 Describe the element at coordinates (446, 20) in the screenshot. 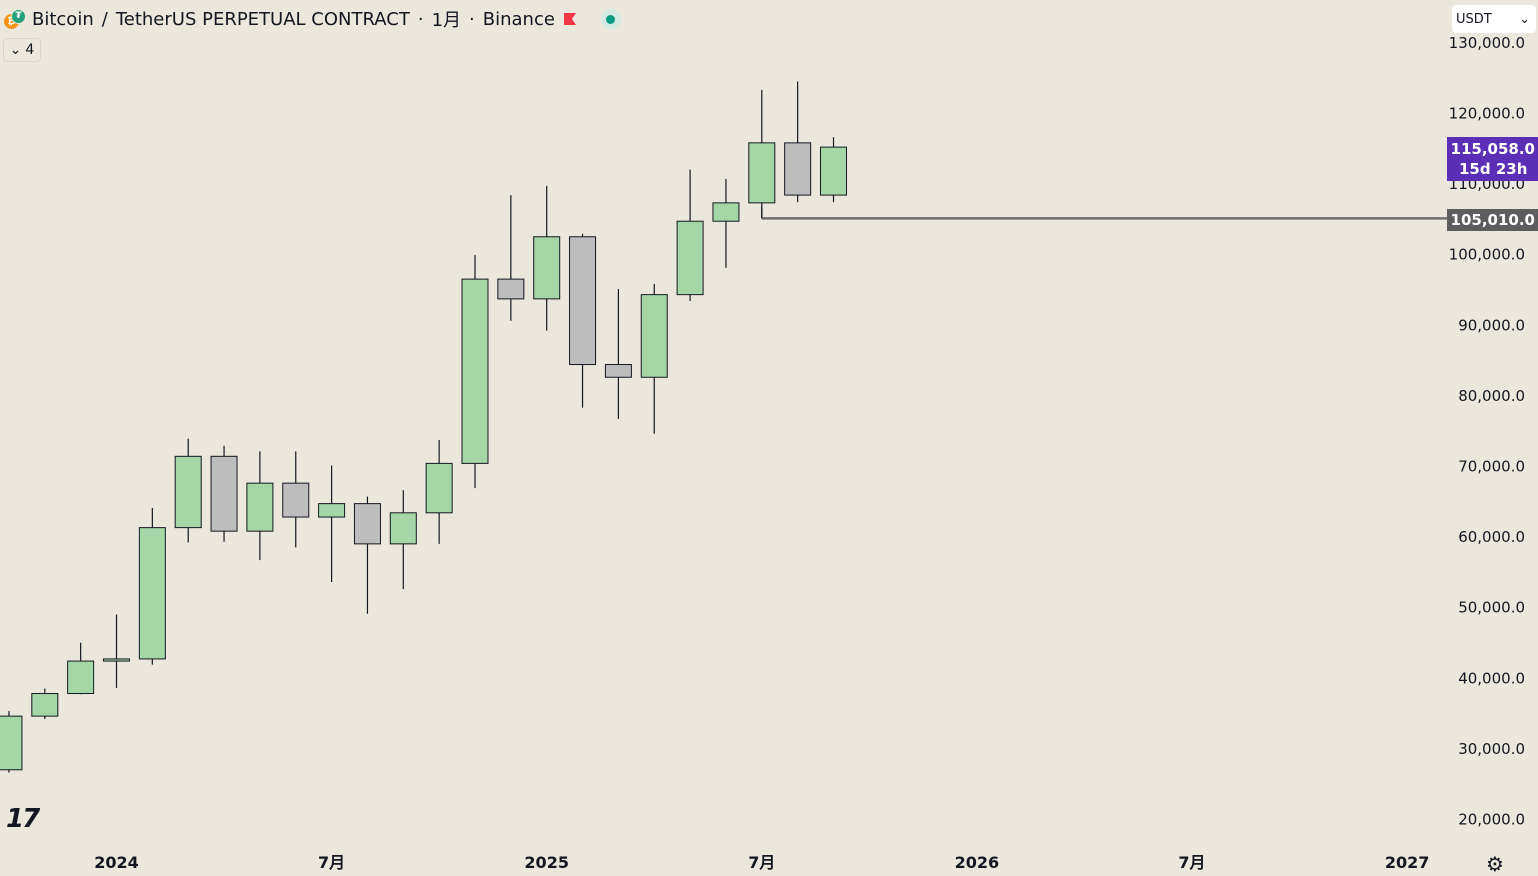

I see `interval-label: 1月` at that location.